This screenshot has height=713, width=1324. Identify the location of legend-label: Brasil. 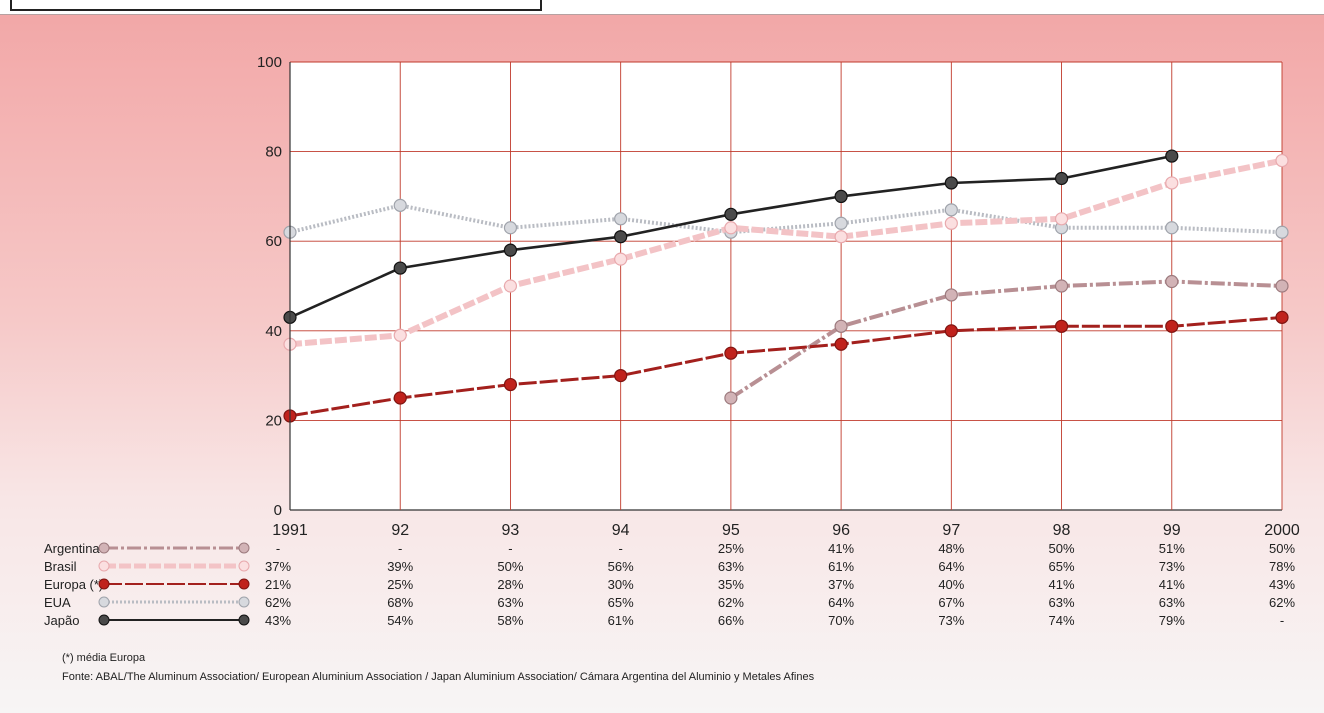
(60, 566).